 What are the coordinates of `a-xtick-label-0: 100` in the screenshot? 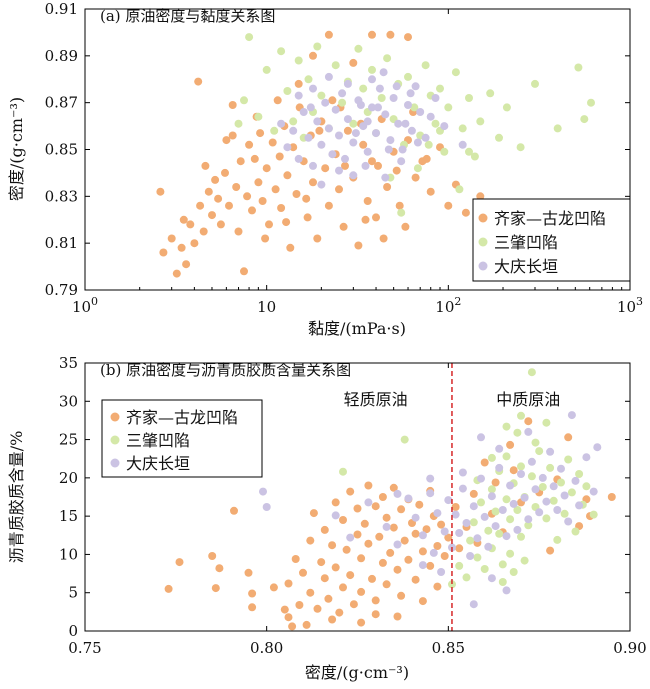 It's located at (85, 305).